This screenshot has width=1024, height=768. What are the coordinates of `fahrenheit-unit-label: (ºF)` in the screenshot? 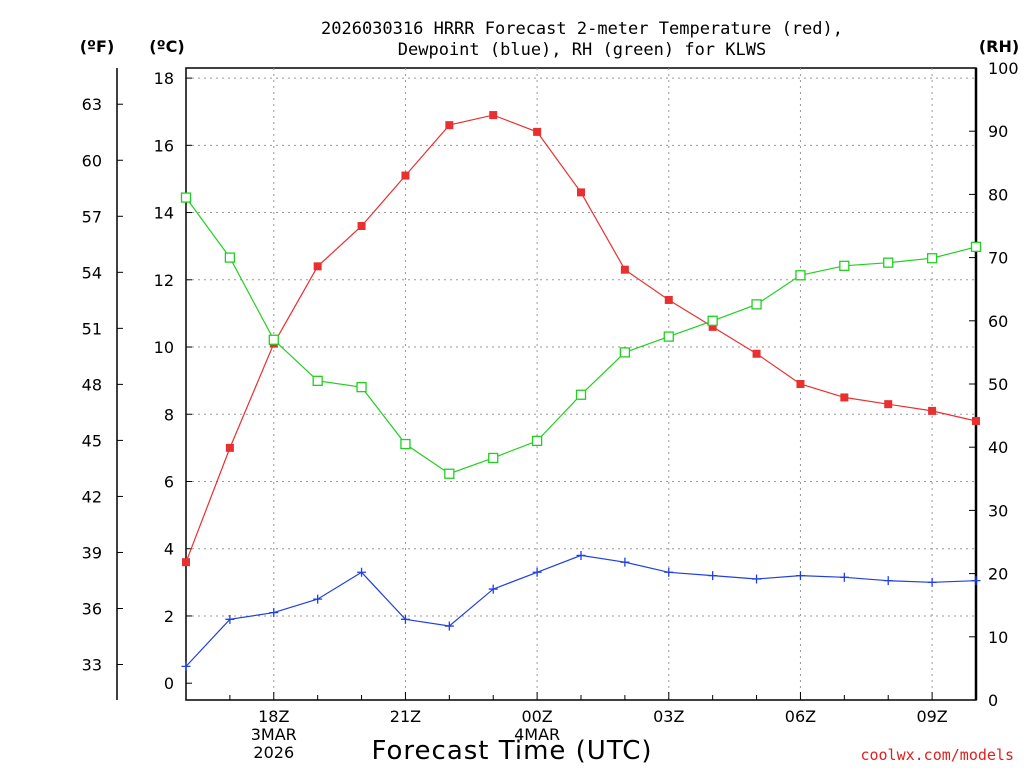 It's located at (97, 46).